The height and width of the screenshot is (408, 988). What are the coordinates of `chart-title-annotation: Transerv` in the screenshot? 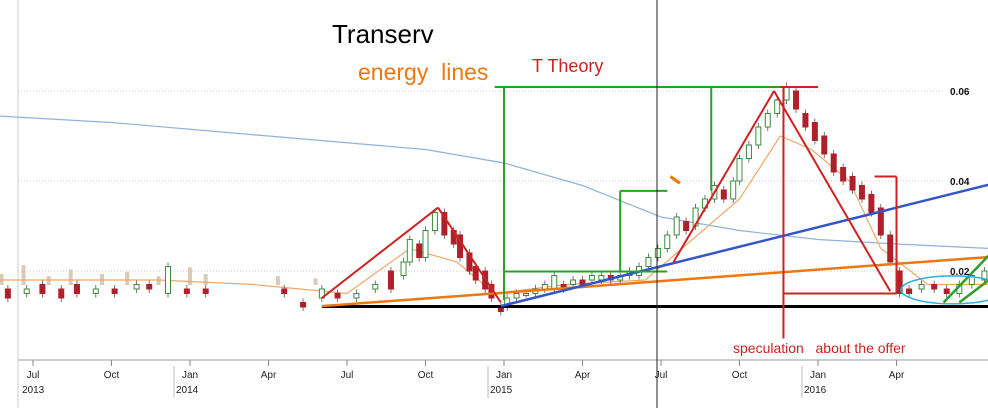 It's located at (383, 34).